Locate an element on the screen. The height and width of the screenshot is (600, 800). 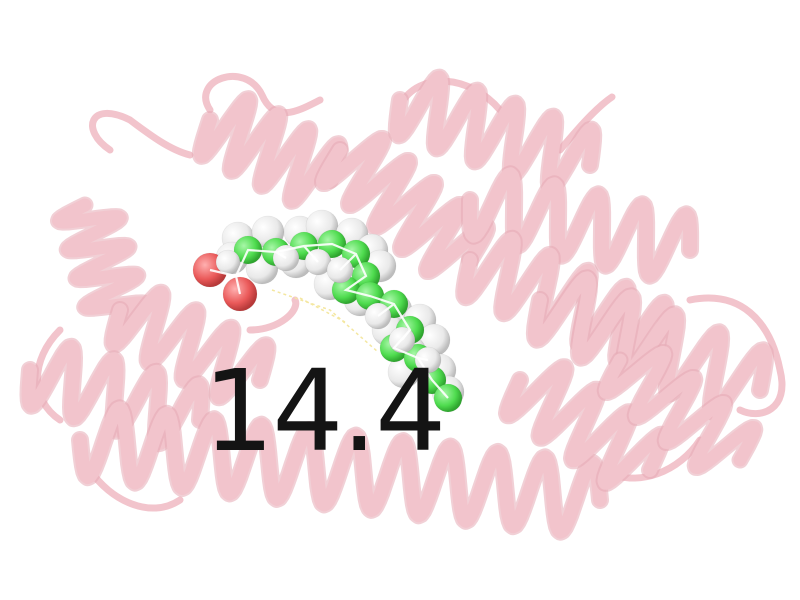
ligand-spacefill-model is located at coordinates (328, 311).